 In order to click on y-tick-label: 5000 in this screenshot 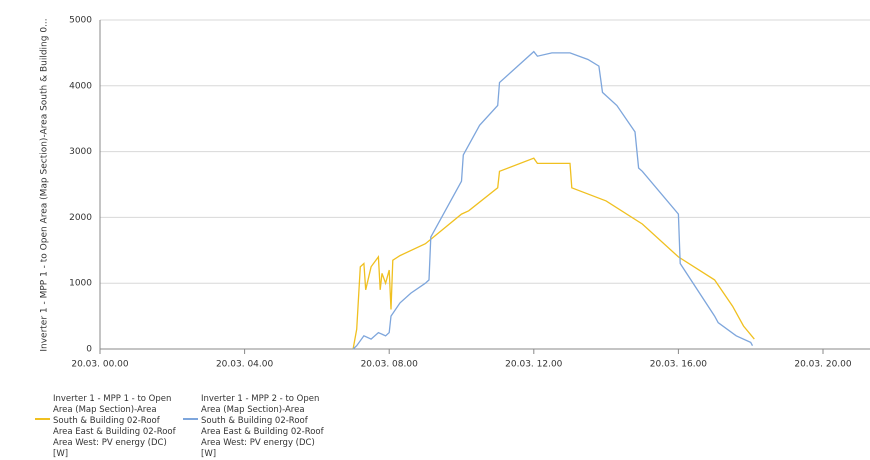, I will do `click(80, 21)`.